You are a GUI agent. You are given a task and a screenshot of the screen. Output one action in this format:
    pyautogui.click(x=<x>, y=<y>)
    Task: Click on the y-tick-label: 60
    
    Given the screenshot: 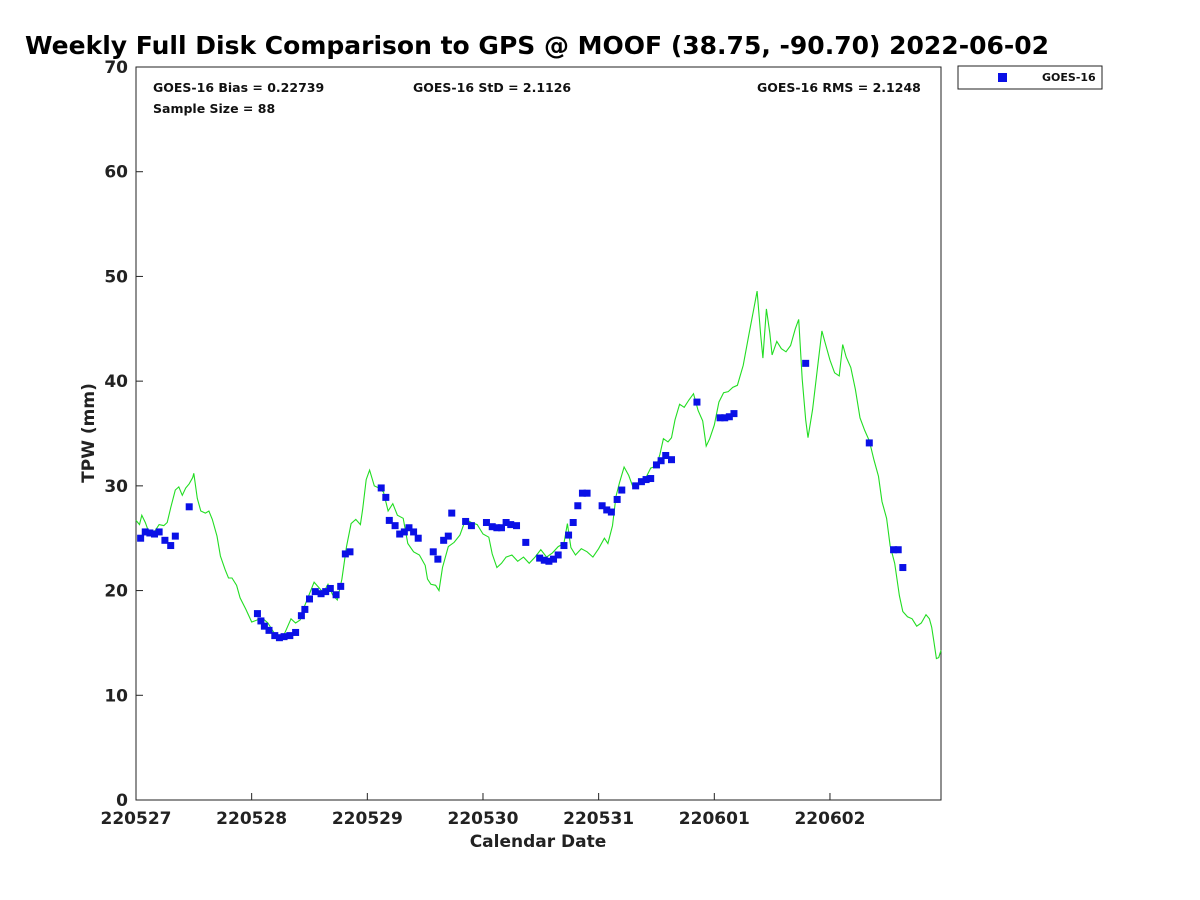 What is the action you would take?
    pyautogui.click(x=116, y=173)
    